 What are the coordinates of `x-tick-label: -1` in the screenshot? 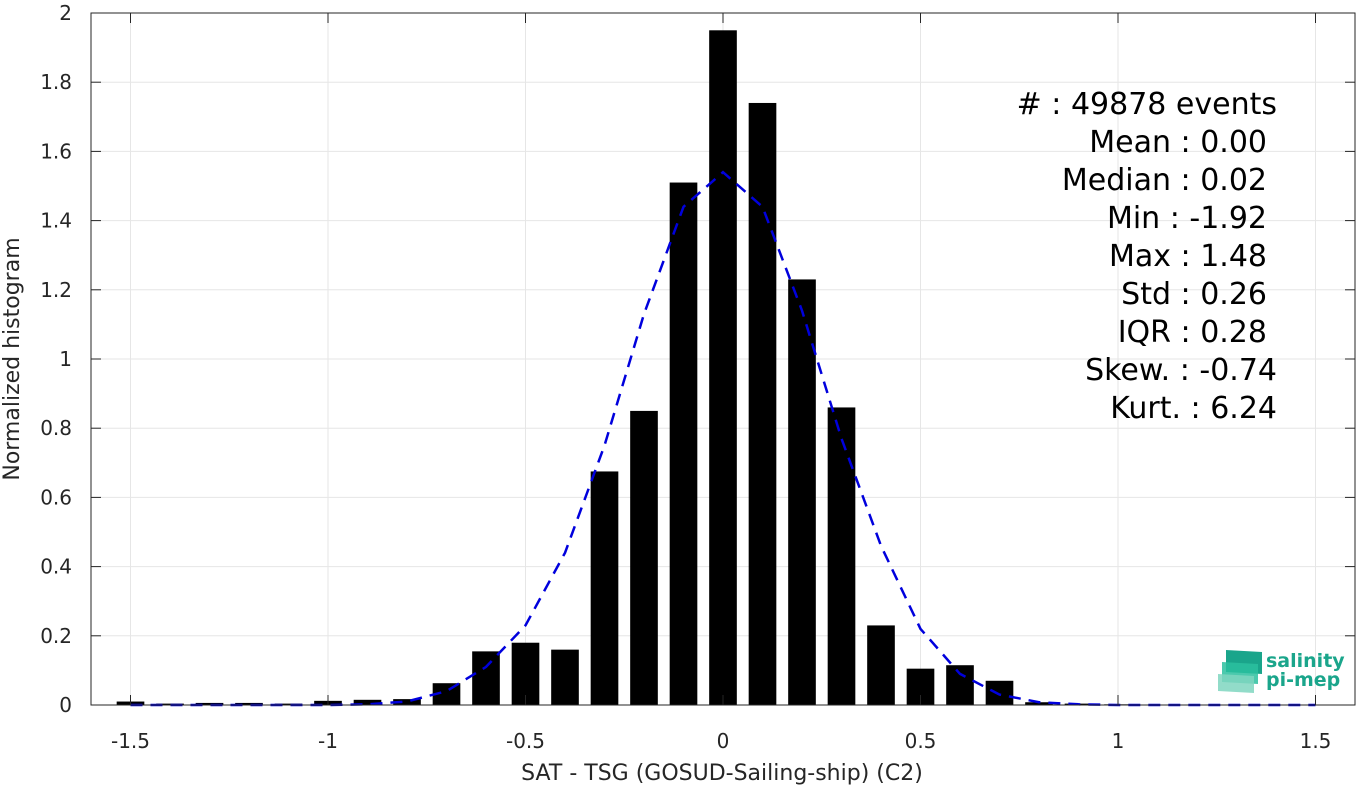 It's located at (328, 741).